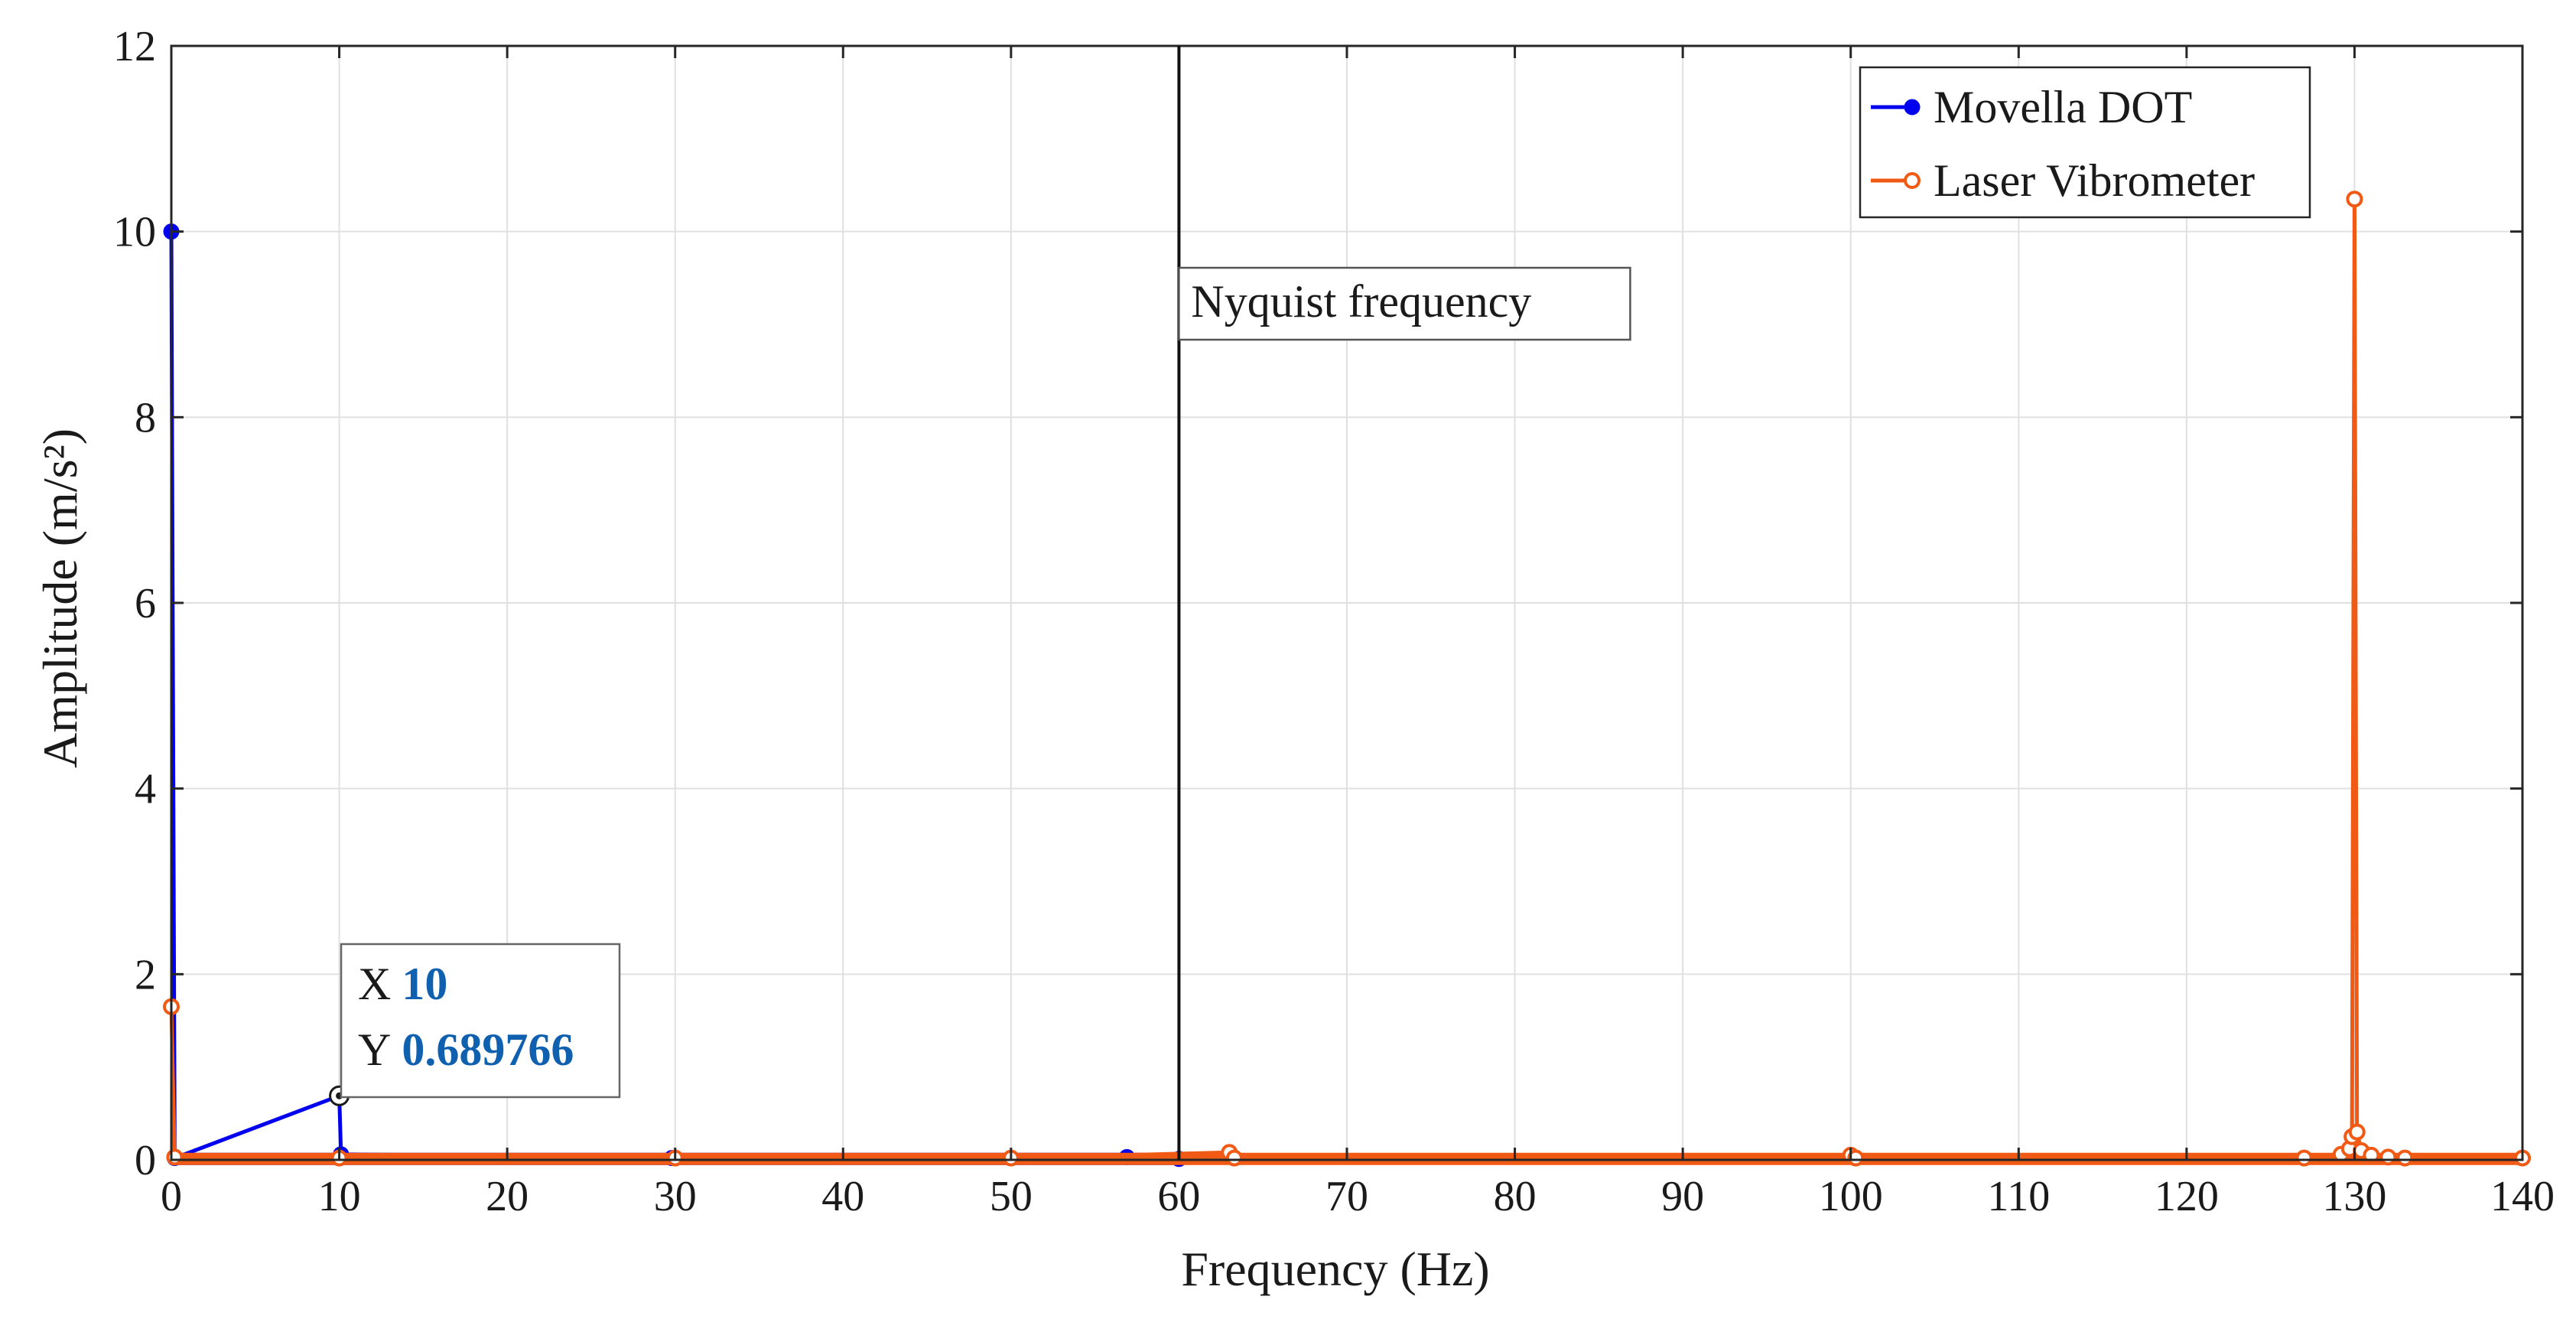 This screenshot has height=1319, width=2576. I want to click on legend-label: Movella DOT, so click(2063, 107).